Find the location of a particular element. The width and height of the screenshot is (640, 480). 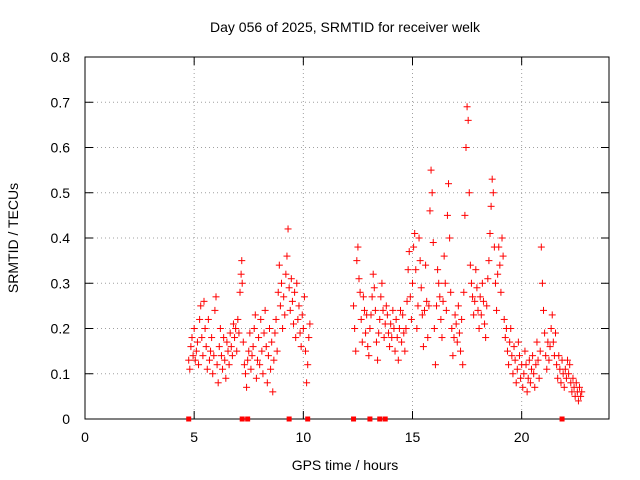

x-tick-label: 20 is located at coordinates (522, 437).